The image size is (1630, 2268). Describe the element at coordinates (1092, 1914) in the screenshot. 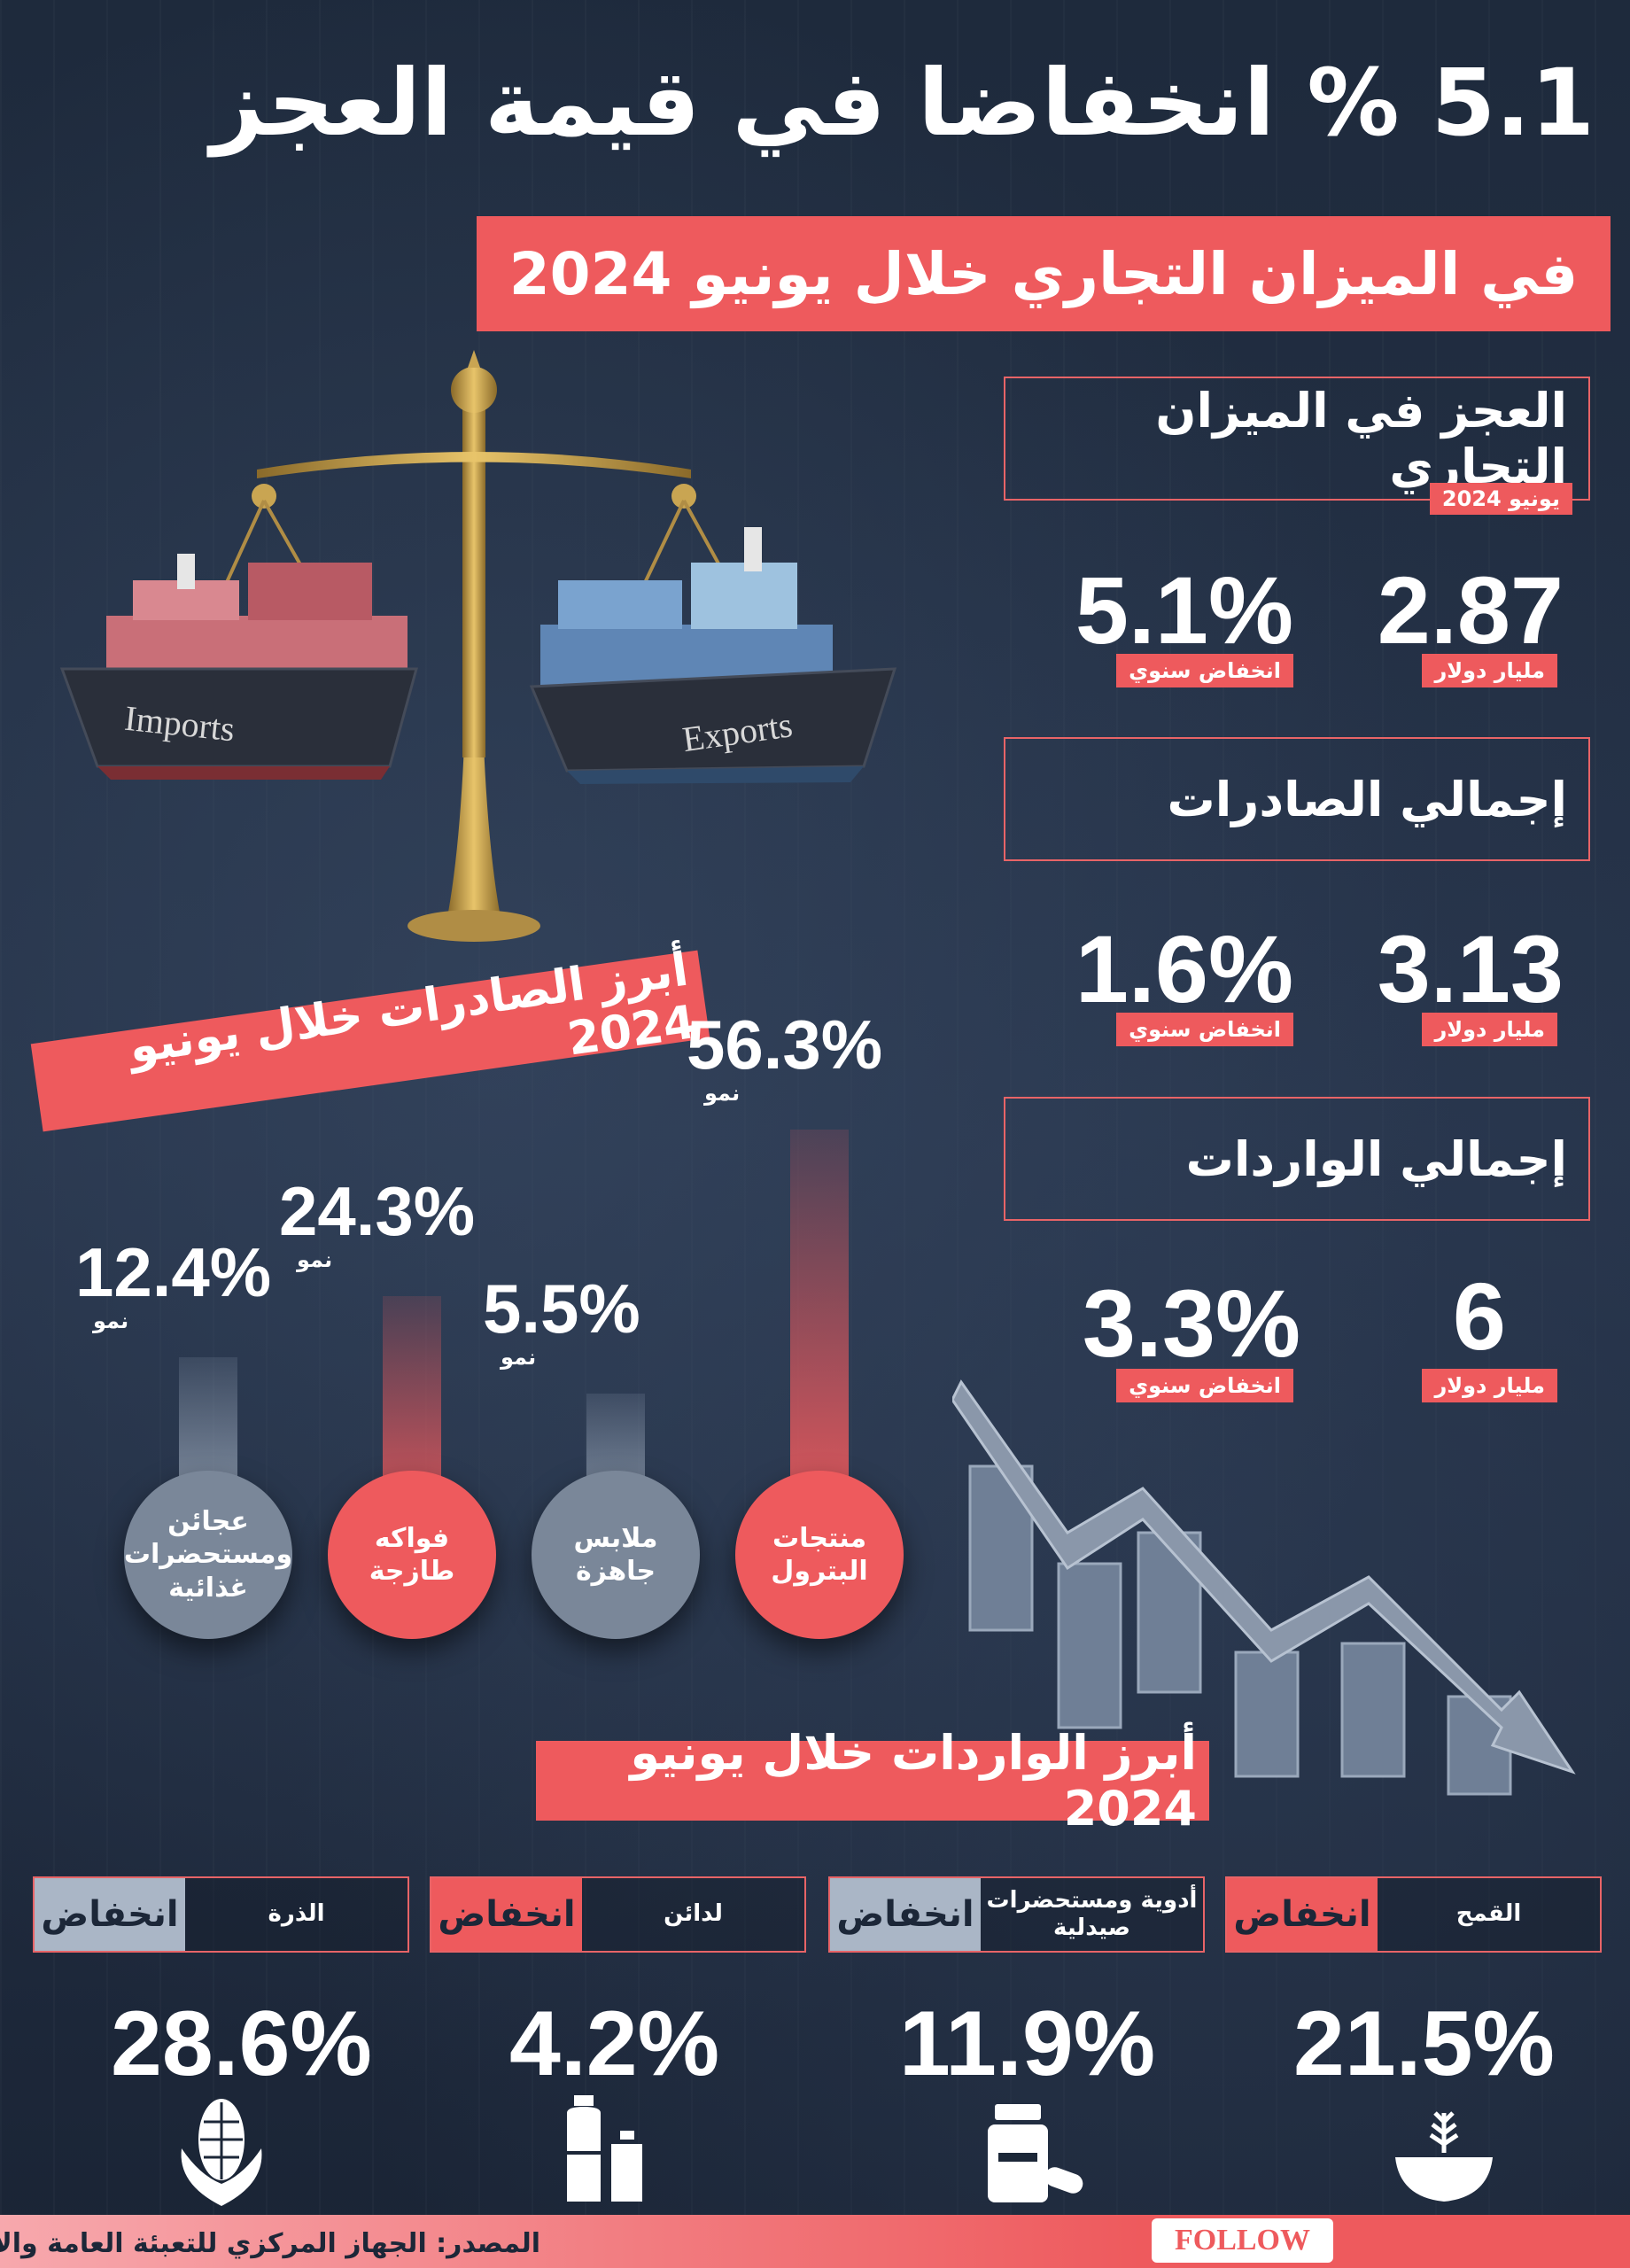

I see `import-name: أدوية ومستحضرات صيدلية` at that location.